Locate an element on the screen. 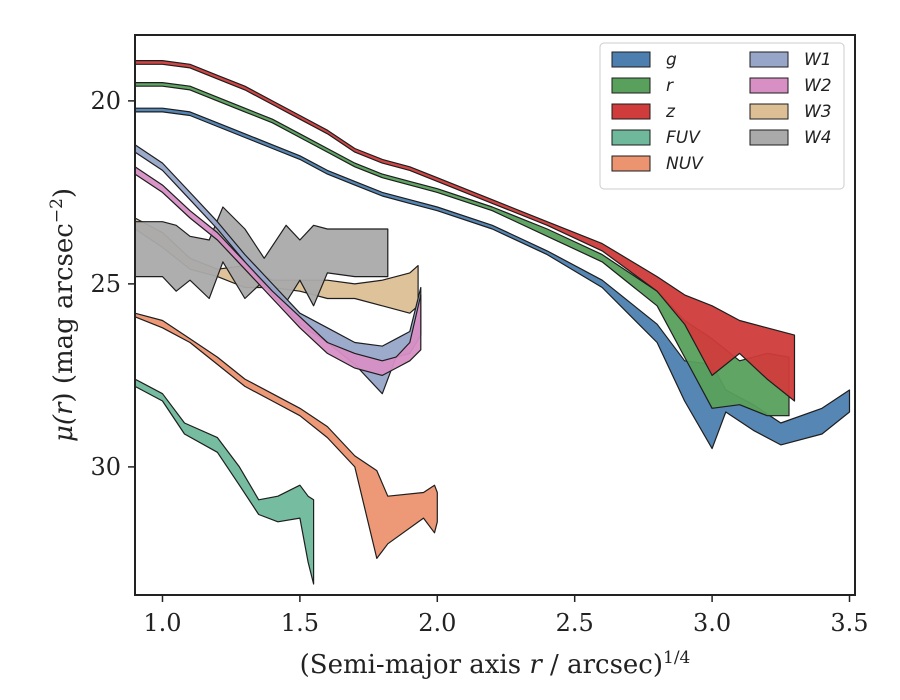 Image resolution: width=900 pixels, height=700 pixels. legend-label-fuv: FUV is located at coordinates (683, 138).